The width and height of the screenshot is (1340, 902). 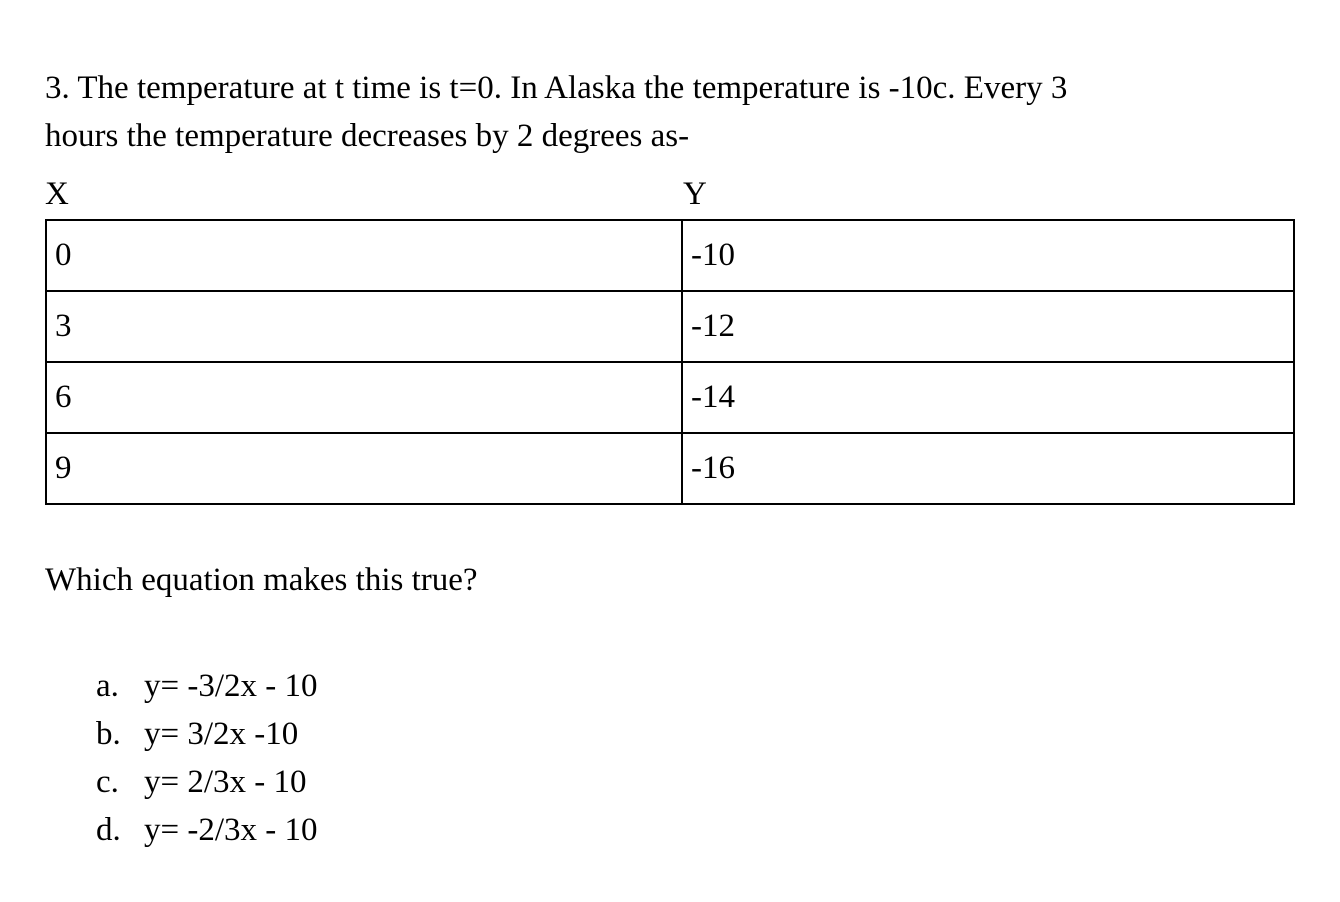 I want to click on cell-y: -10, so click(x=988, y=255).